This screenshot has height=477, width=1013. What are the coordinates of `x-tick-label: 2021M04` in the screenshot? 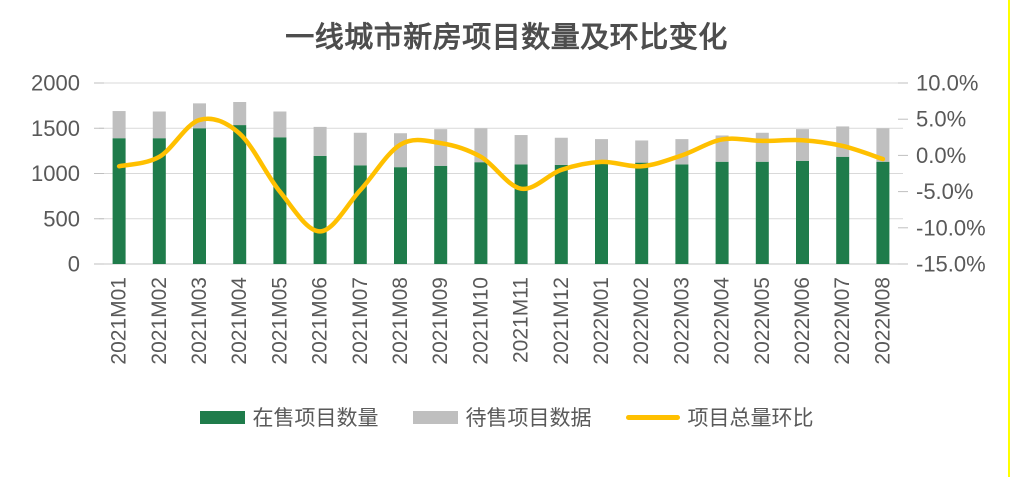 It's located at (239, 321).